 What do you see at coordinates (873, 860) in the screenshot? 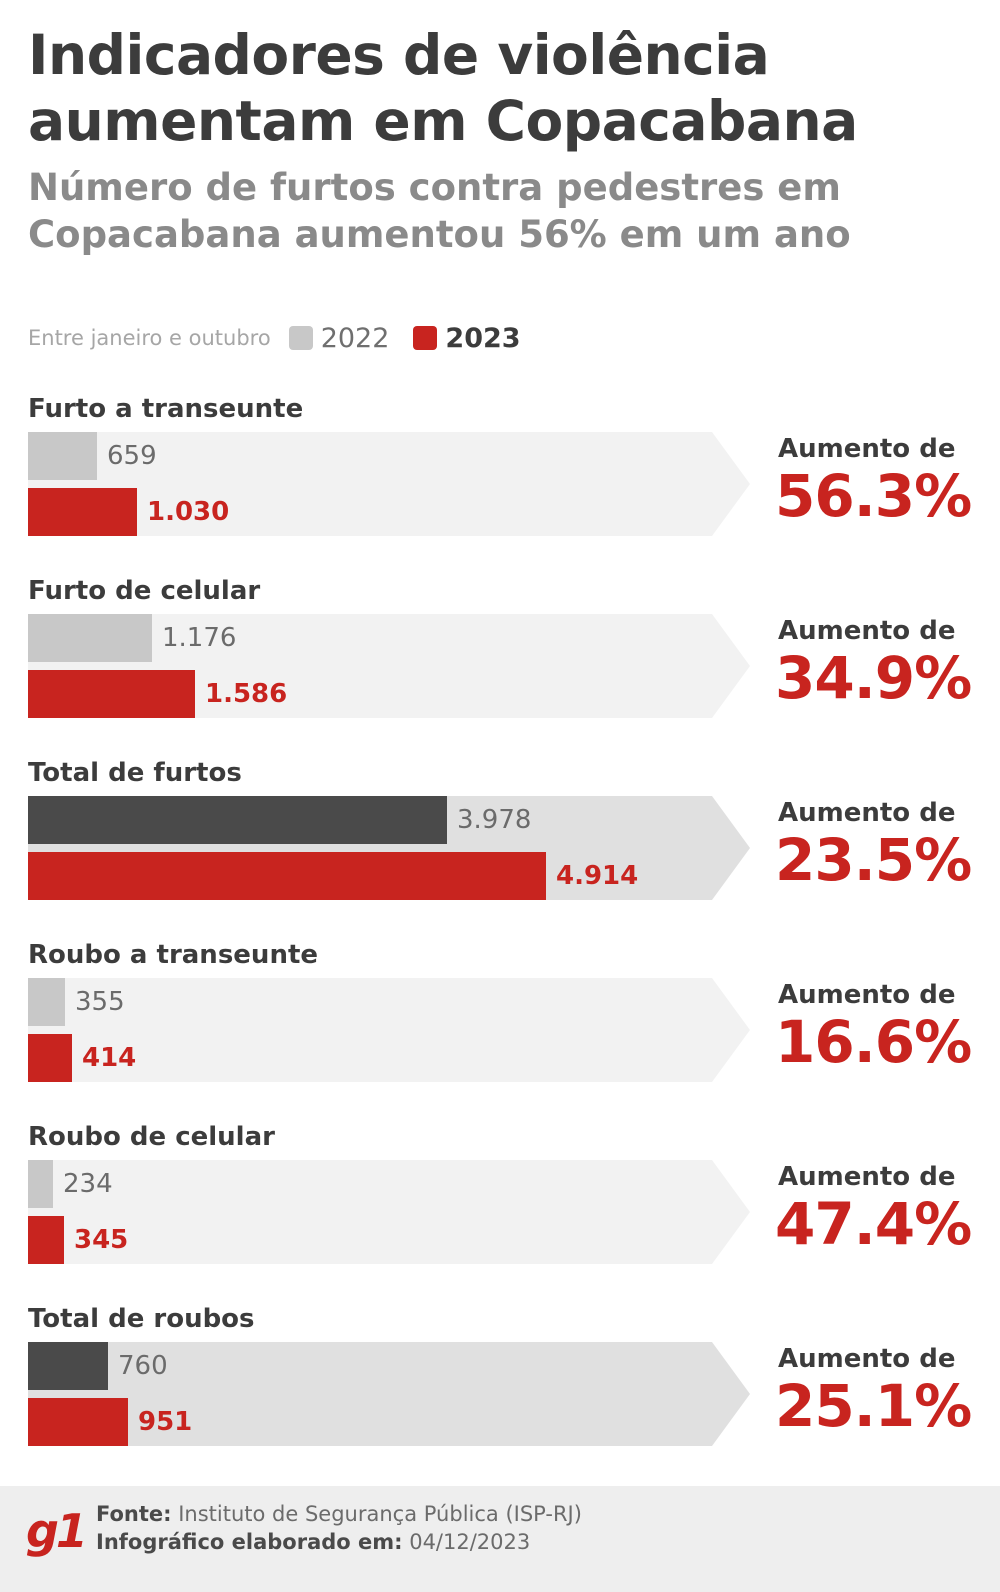
I see `increase-value: 23.5%` at bounding box center [873, 860].